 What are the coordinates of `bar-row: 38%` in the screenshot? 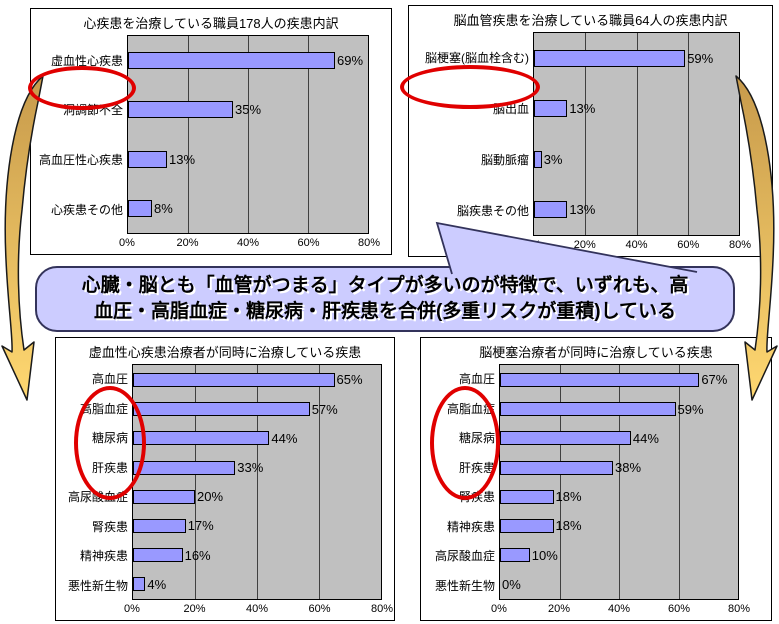 It's located at (619, 467).